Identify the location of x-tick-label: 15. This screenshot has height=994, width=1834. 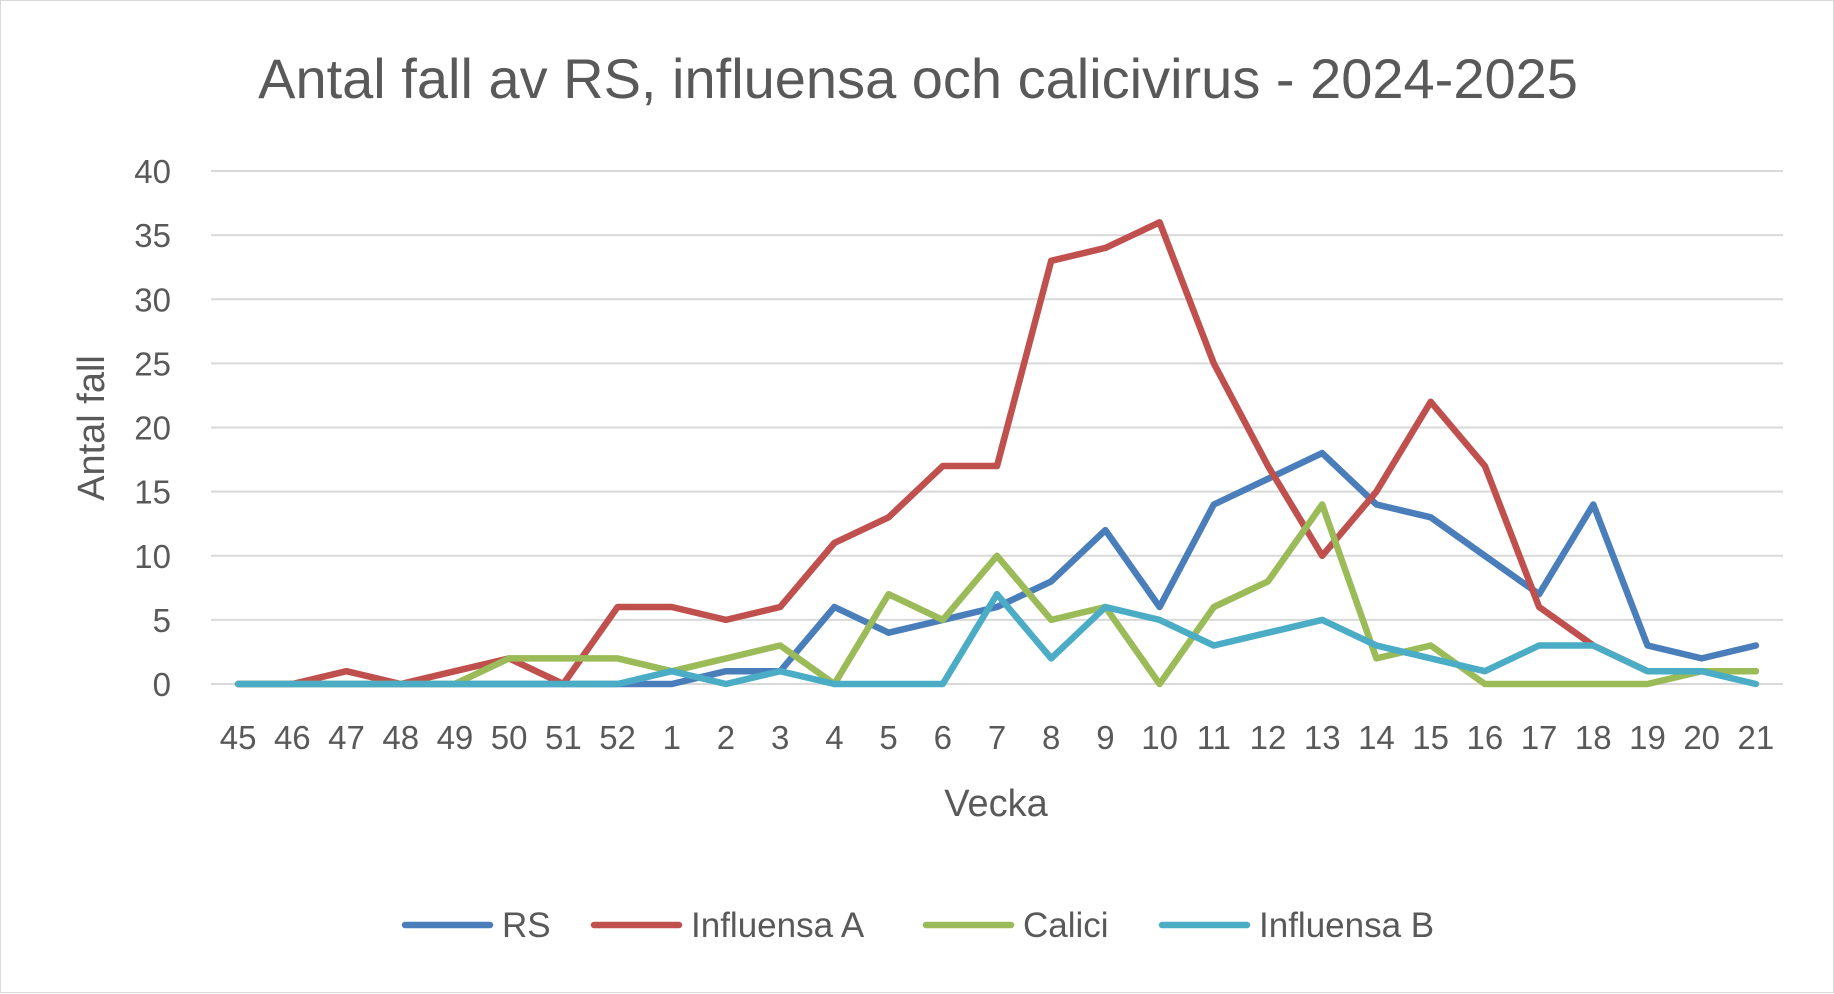
(1430, 737).